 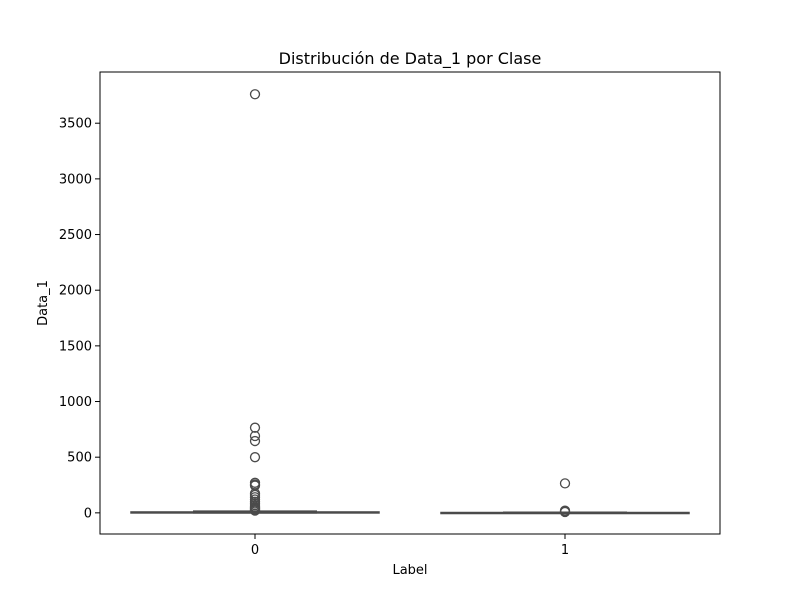 What do you see at coordinates (79, 319) in the screenshot?
I see `y-axis: 0 500 1000 1500 2000 2500 3000 3500` at bounding box center [79, 319].